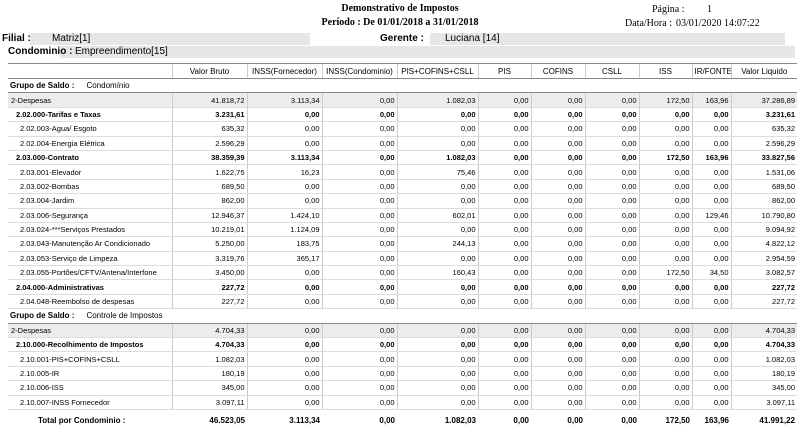  I want to click on group-label-text: Grupo de Saldo :, so click(42, 316).